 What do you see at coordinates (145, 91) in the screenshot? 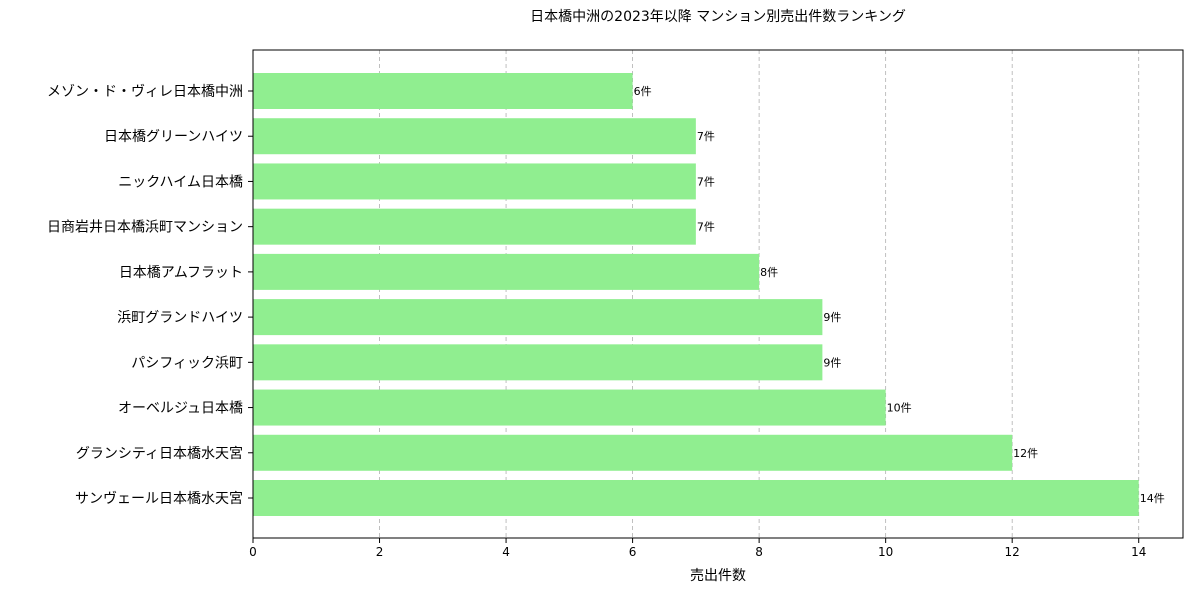
I see `y-category-label: メゾン・ド・ヴィレ日本橋中洲` at bounding box center [145, 91].